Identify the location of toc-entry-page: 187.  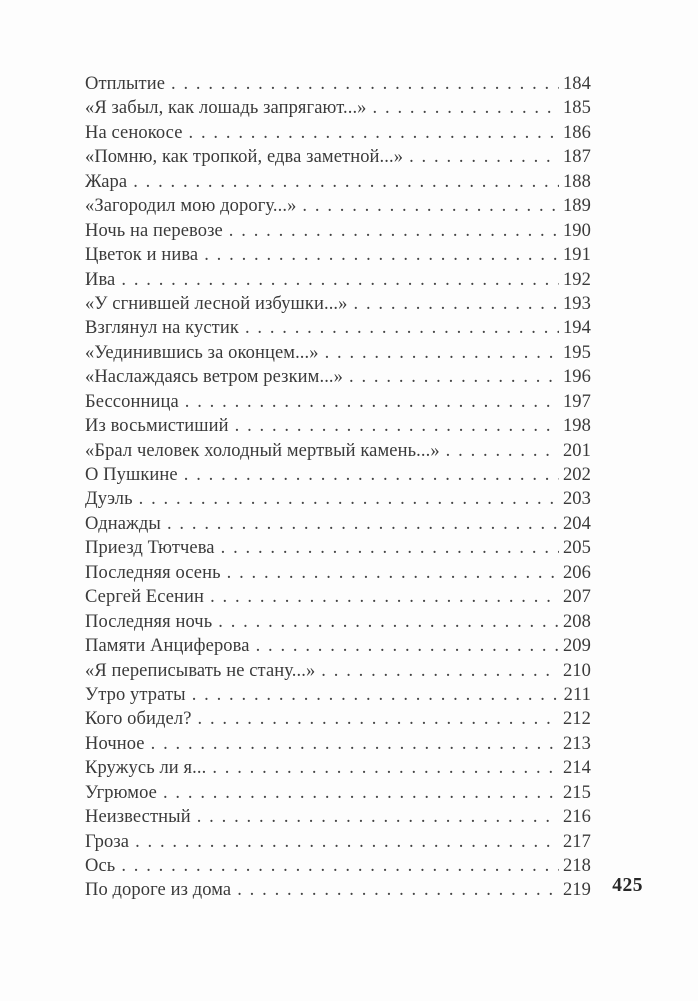
(576, 157).